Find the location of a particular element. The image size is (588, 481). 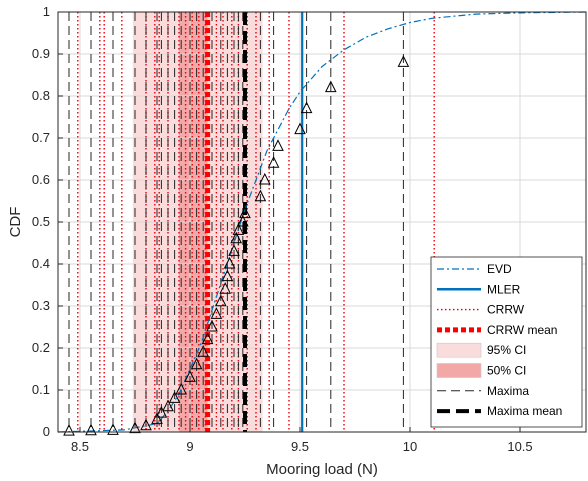

y-tick-label: 1 is located at coordinates (46, 11).